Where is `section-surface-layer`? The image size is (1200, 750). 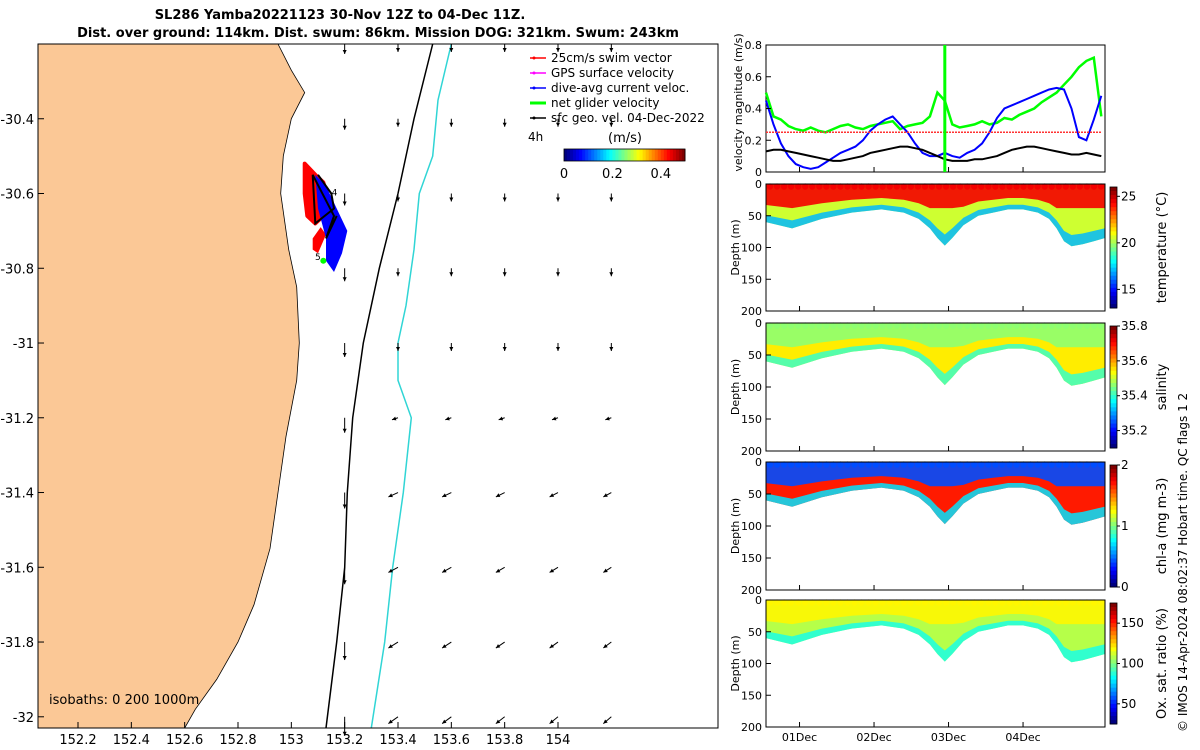 section-surface-layer is located at coordinates (935, 335).